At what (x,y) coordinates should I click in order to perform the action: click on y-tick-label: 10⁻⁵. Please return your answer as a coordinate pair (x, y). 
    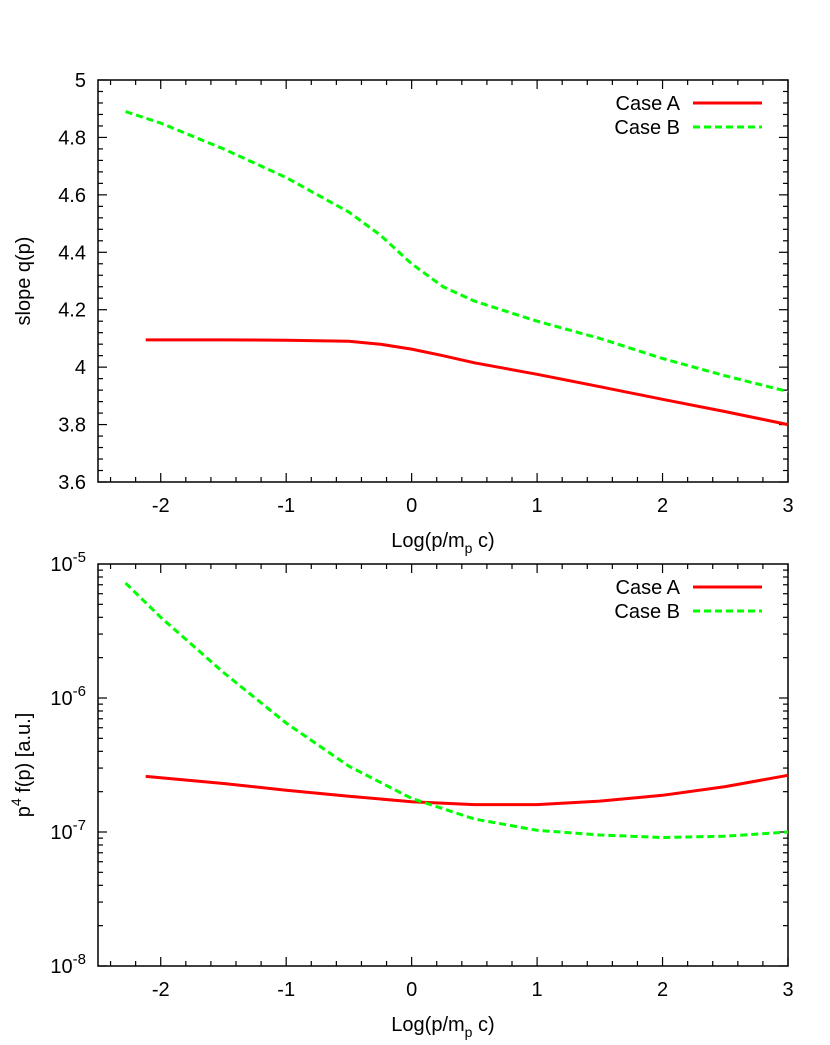
    Looking at the image, I should click on (68, 562).